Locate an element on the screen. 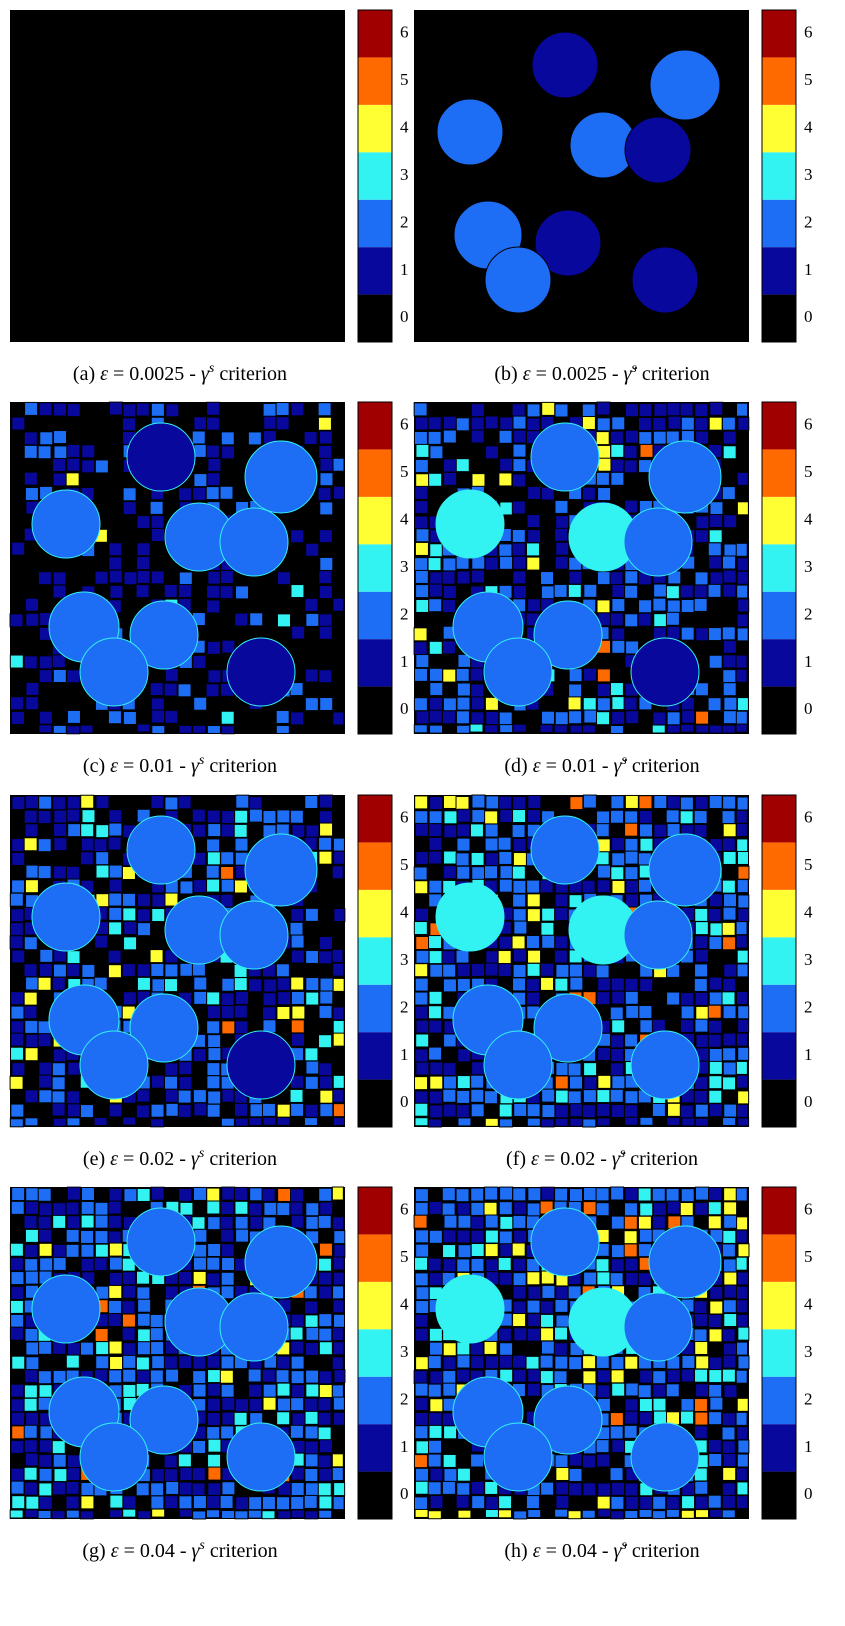 Image resolution: width=845 pixels, height=1626 pixels. colorbar-tick-label: 2 is located at coordinates (404, 1006).